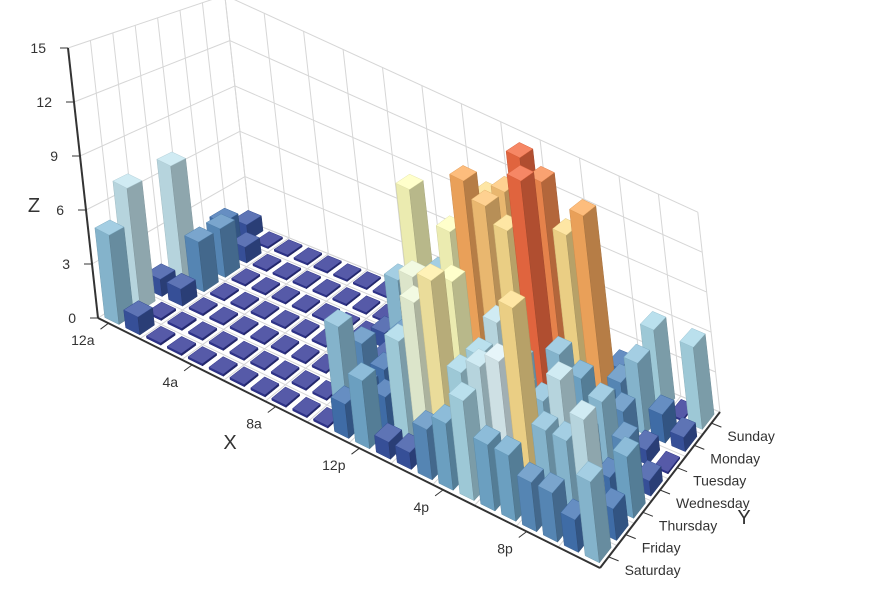 The width and height of the screenshot is (883, 590). What do you see at coordinates (366, 305) in the screenshot?
I see `bar-monday-7a` at bounding box center [366, 305].